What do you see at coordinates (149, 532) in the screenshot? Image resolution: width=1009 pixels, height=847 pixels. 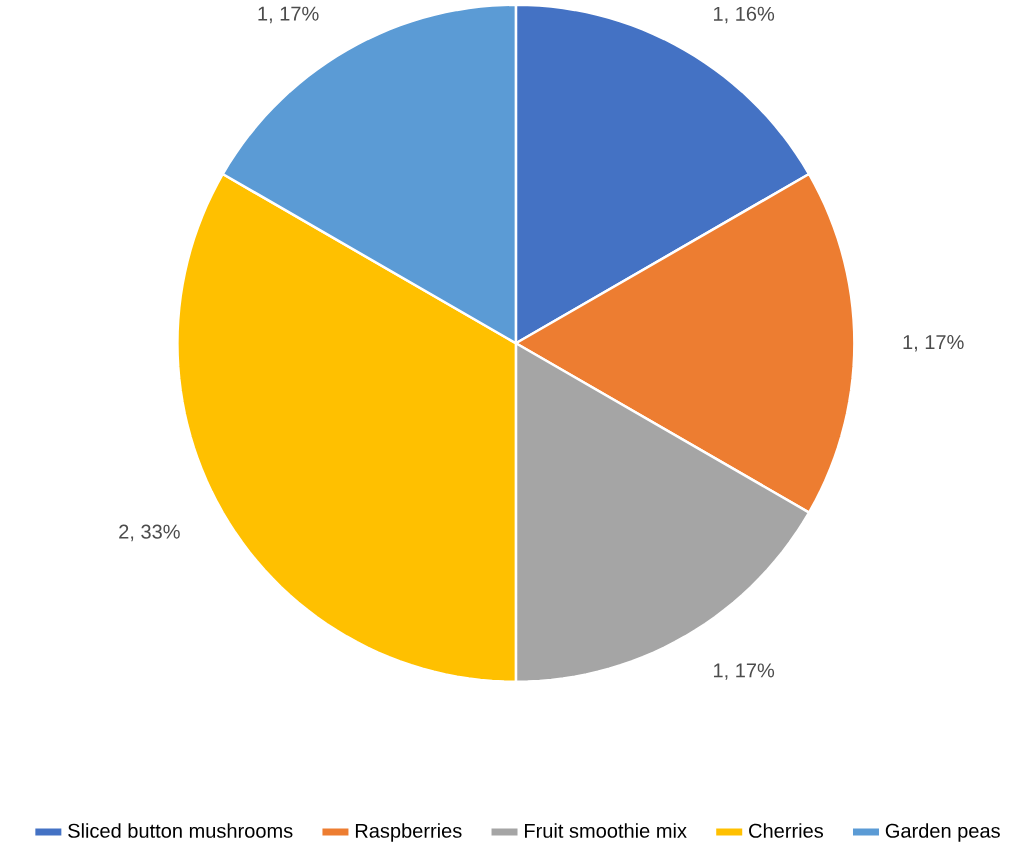 I see `data-label: 2, 33%` at bounding box center [149, 532].